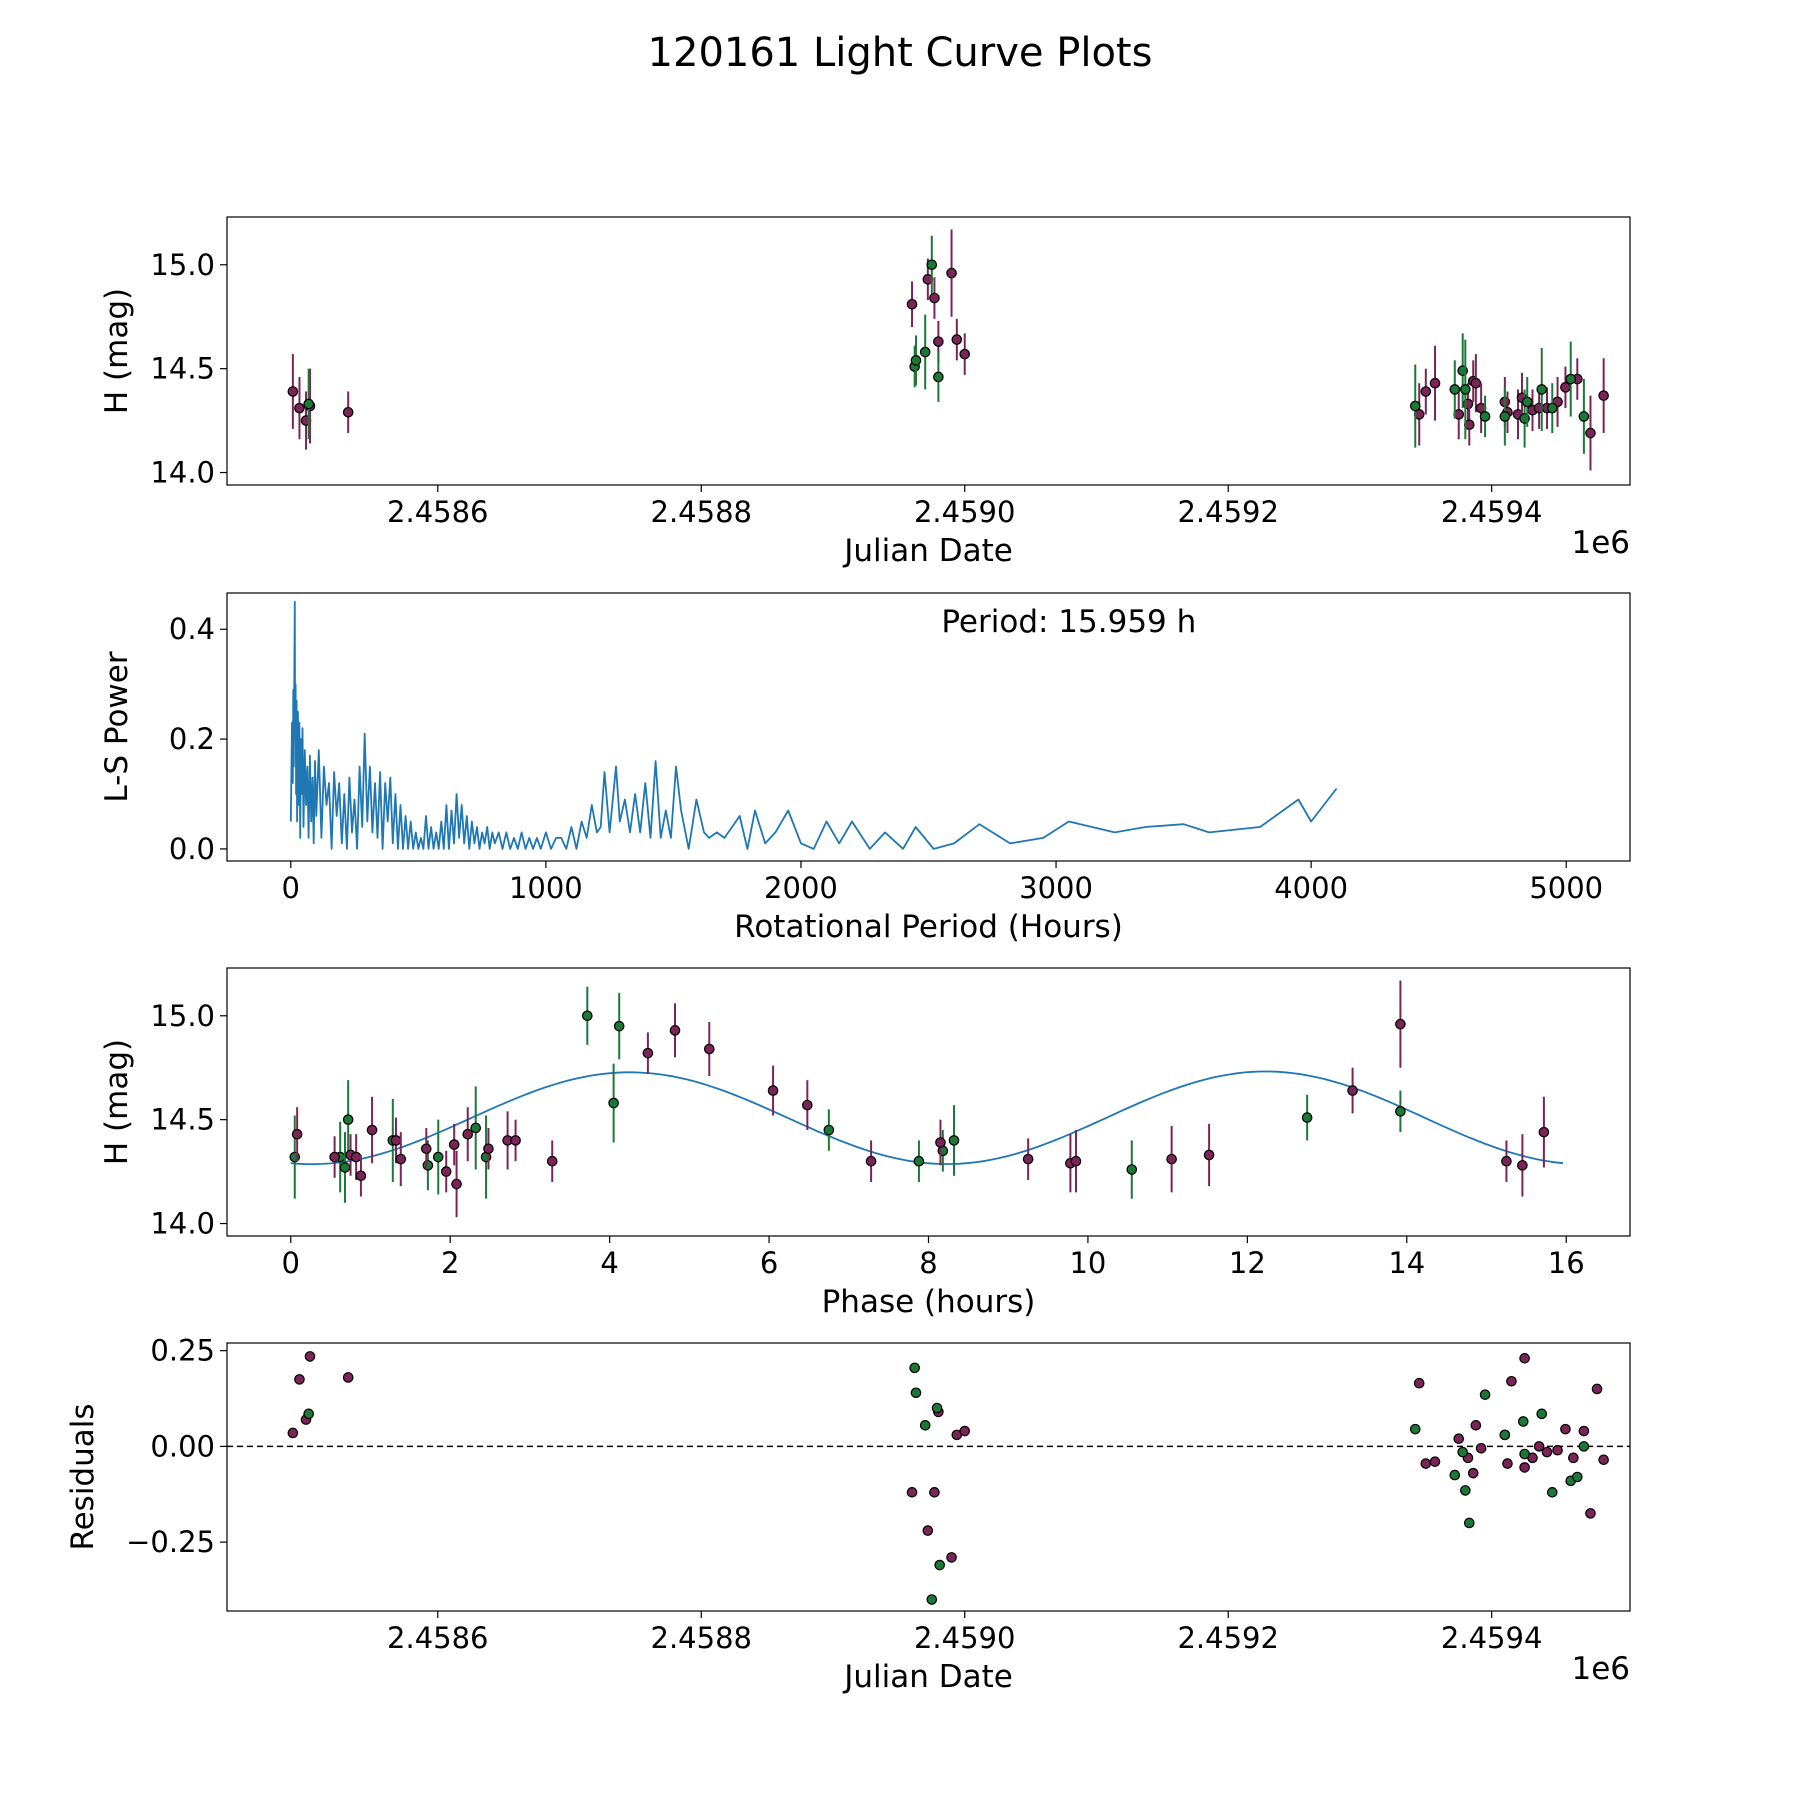 The width and height of the screenshot is (1800, 1800). I want to click on phased-x-tick-label: 12, so click(1247, 1263).